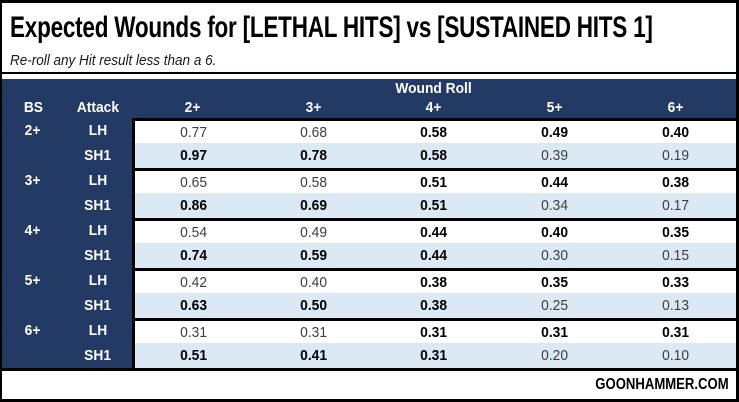 This screenshot has height=402, width=739. I want to click on value-cell: 0.42, so click(192, 280).